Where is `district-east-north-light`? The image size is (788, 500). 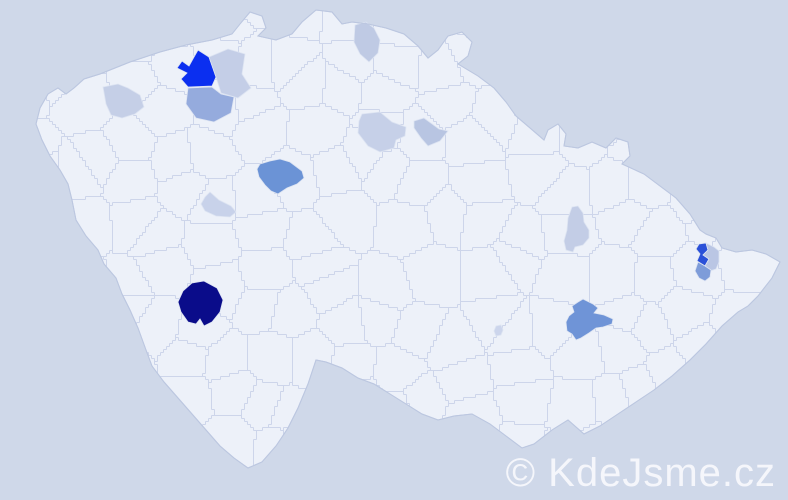 district-east-north-light is located at coordinates (576, 229).